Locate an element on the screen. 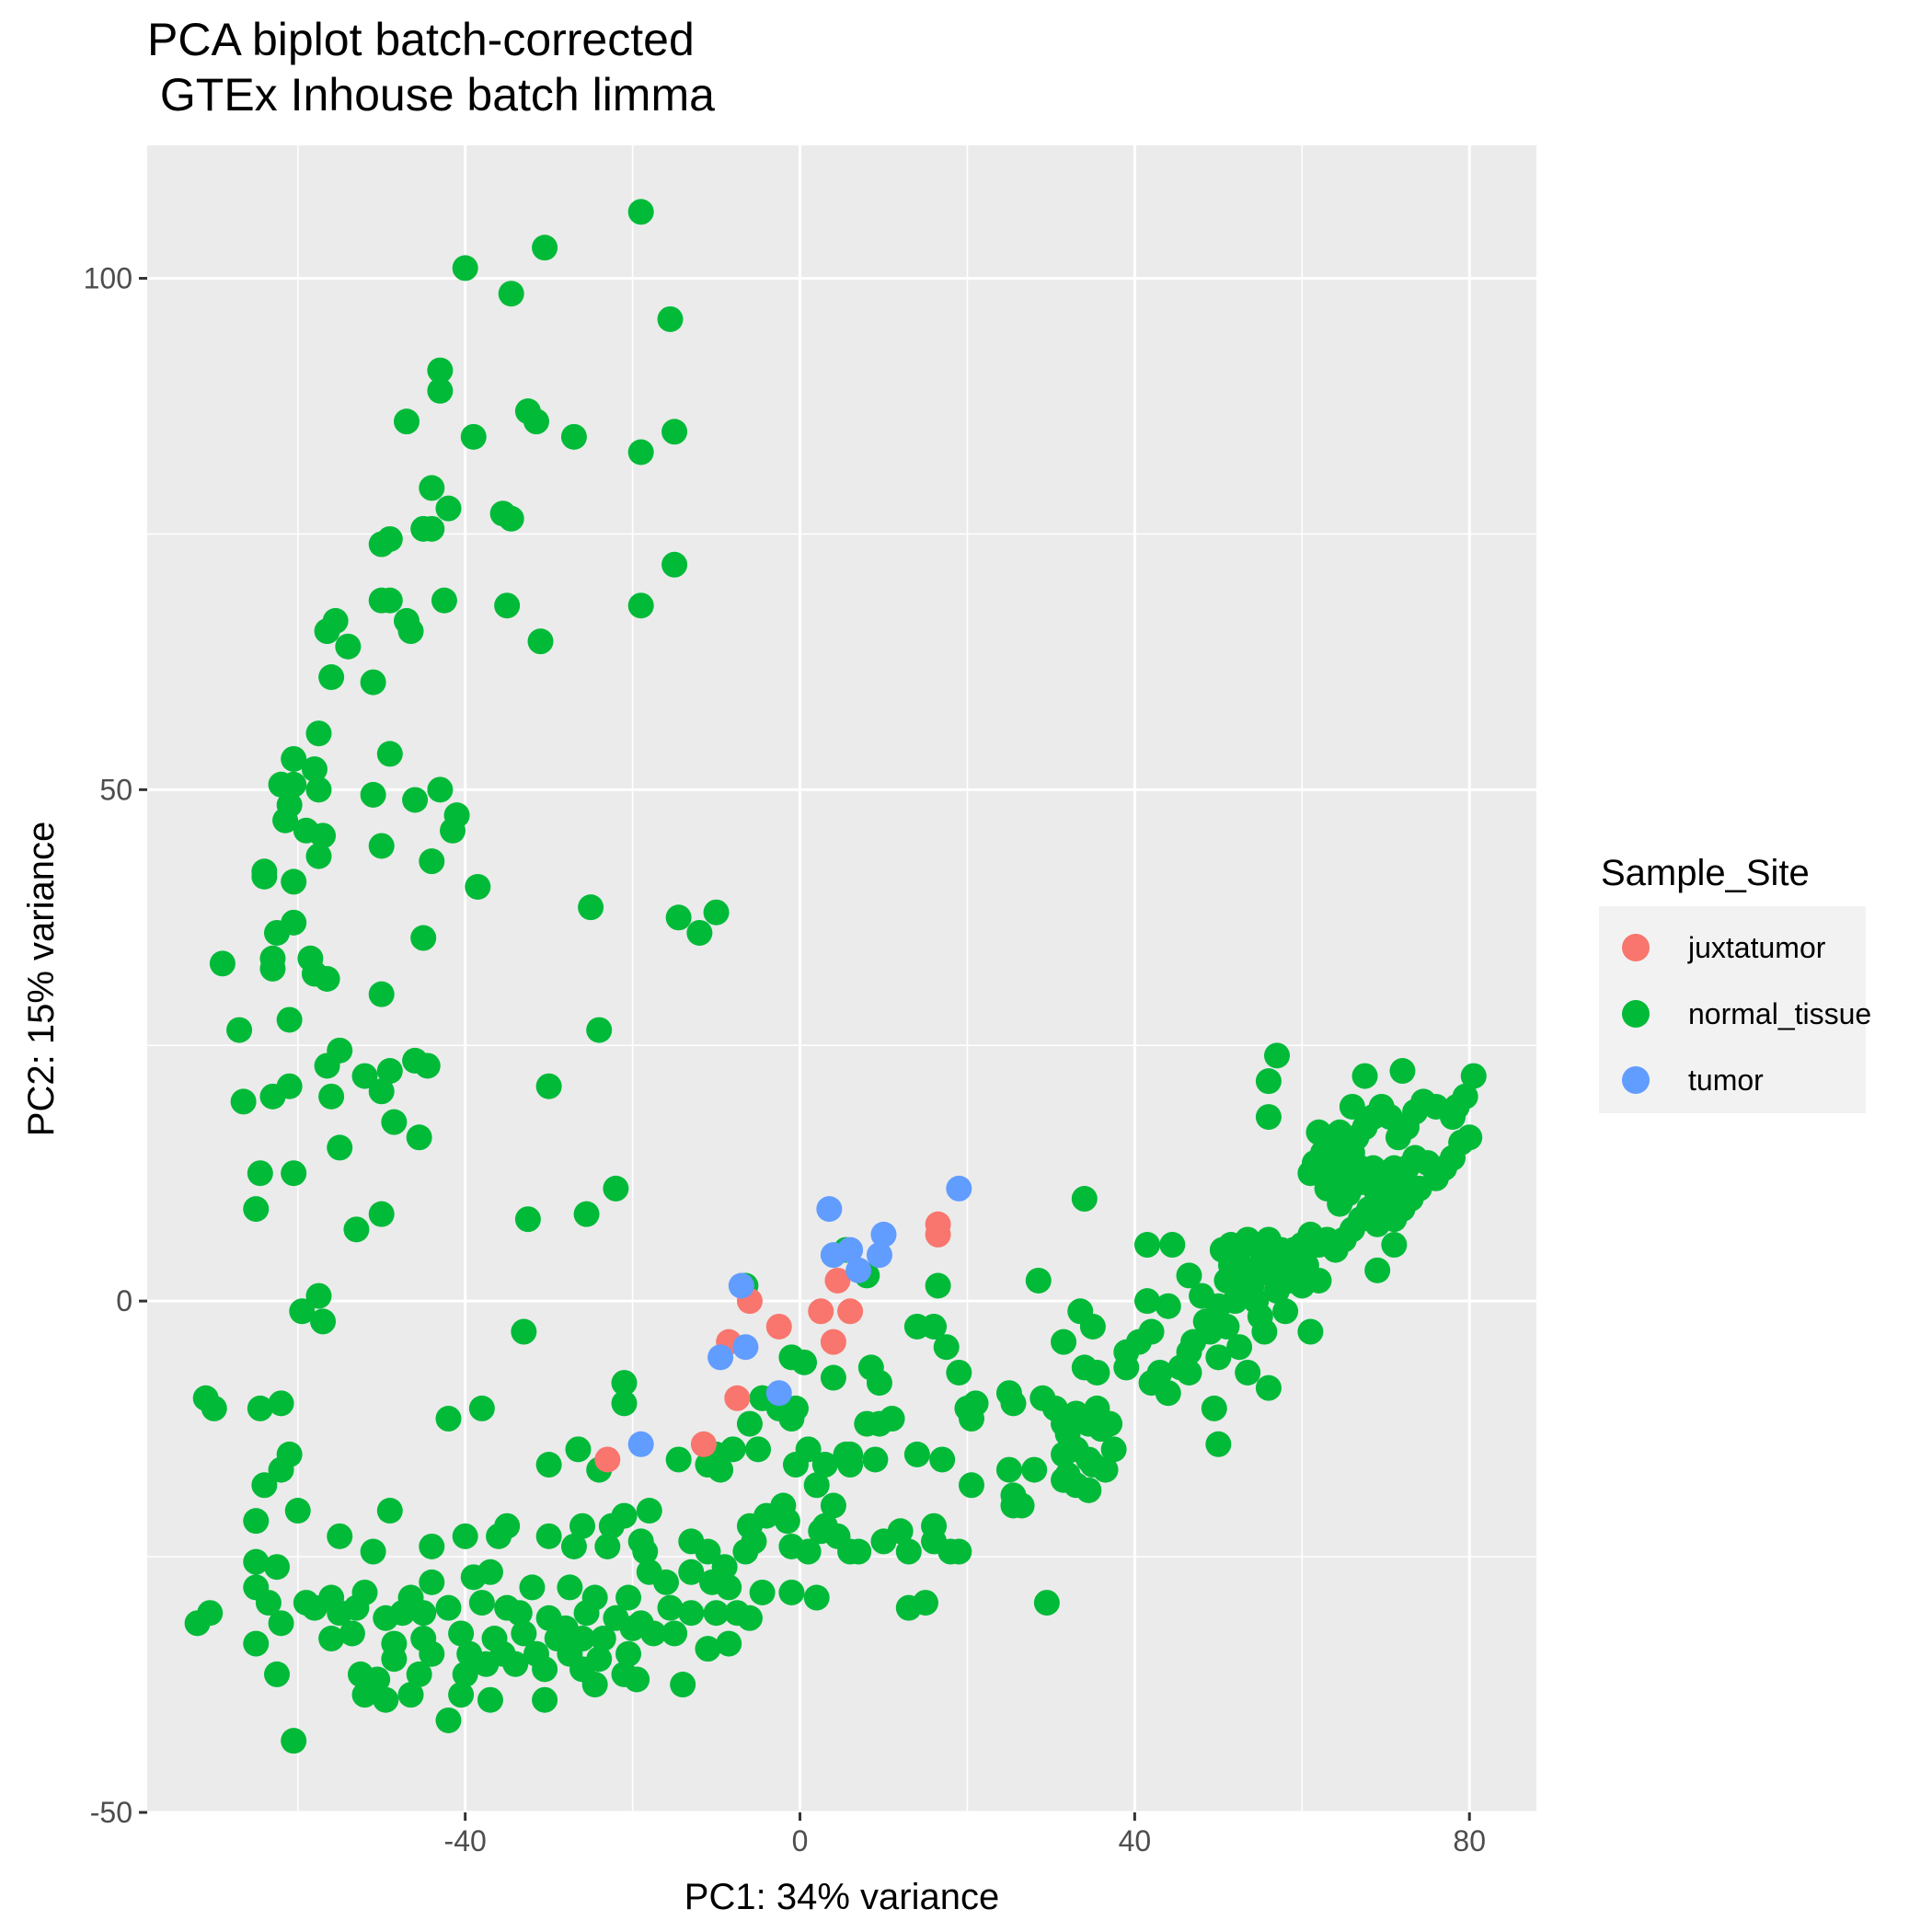 The image size is (1932, 1932). legend-label-normal-tissue: normal_tissue is located at coordinates (1779, 1014).